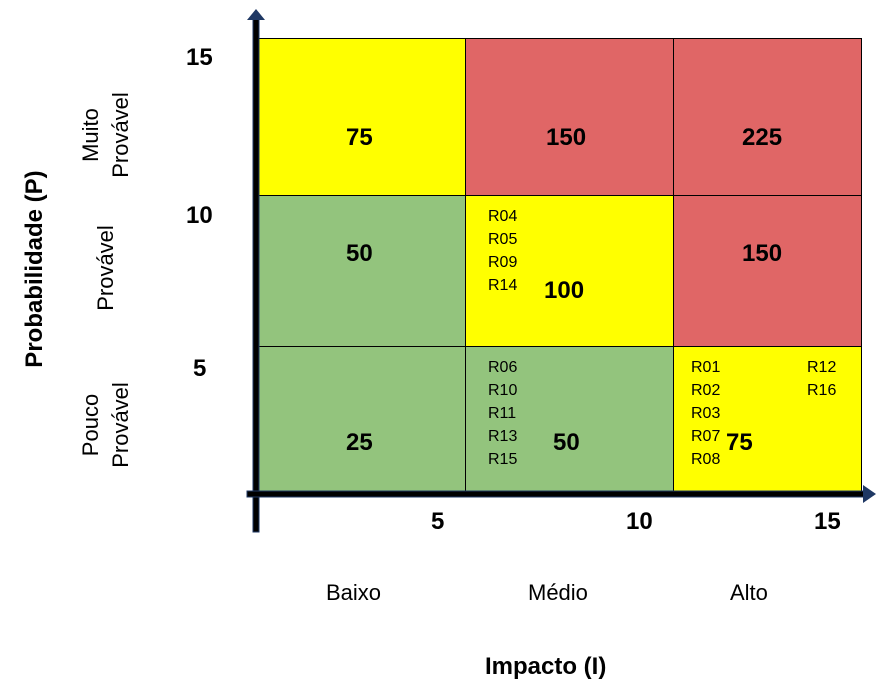  What do you see at coordinates (503, 262) in the screenshot?
I see `risk-id: R09` at bounding box center [503, 262].